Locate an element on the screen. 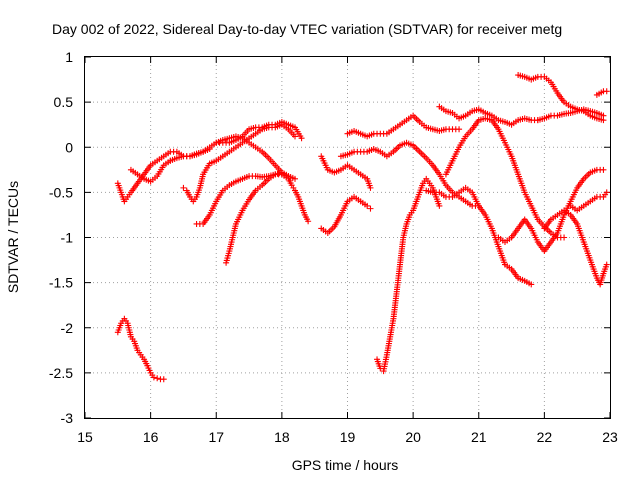  x-tick-label: 17 is located at coordinates (216, 437).